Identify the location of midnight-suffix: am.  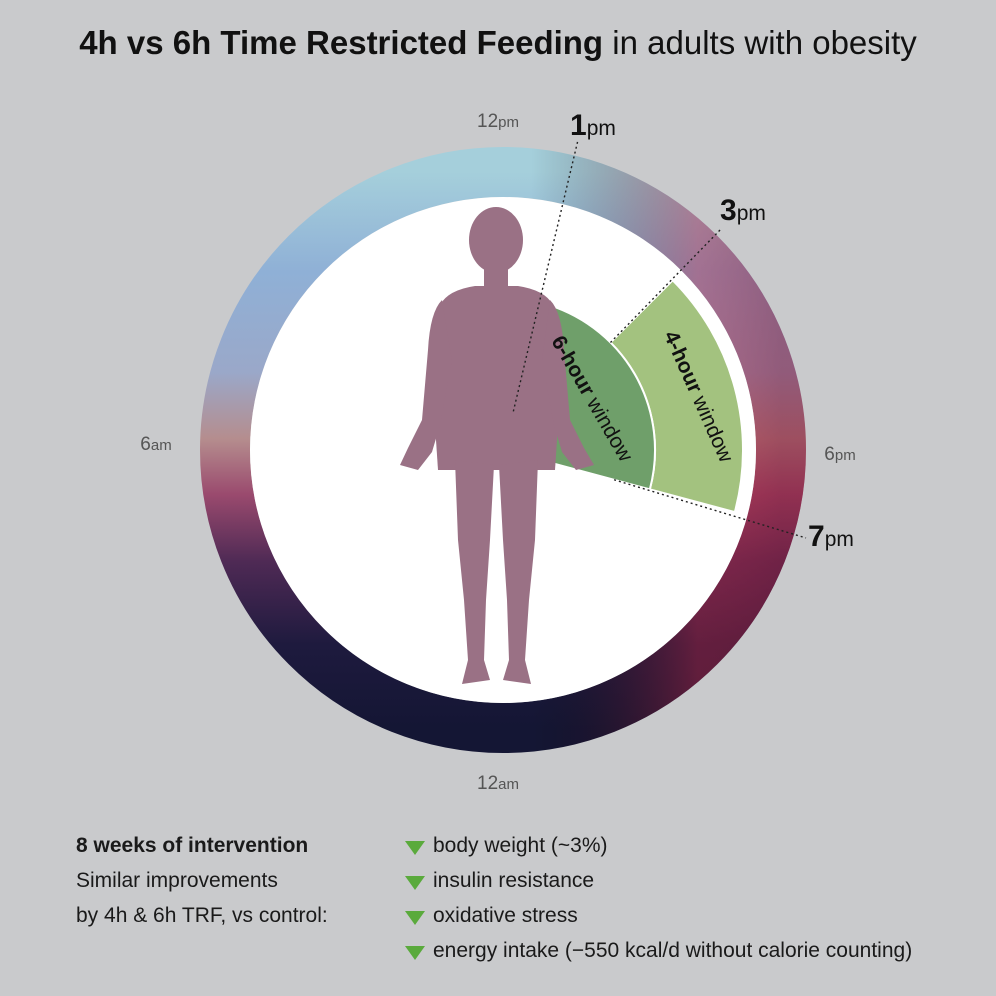
(508, 784).